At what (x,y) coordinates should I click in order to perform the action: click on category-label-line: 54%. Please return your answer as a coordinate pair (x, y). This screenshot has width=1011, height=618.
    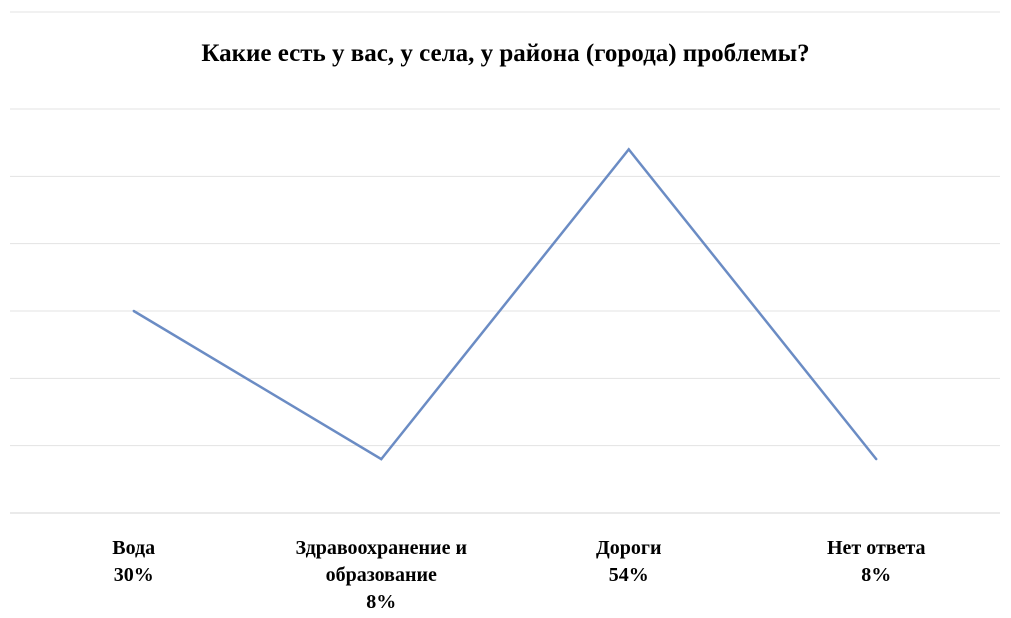
    Looking at the image, I should click on (628, 575).